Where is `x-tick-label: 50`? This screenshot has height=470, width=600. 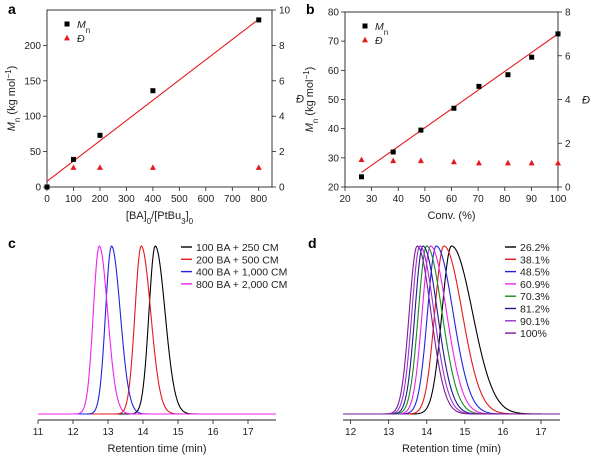 x-tick-label: 50 is located at coordinates (425, 199).